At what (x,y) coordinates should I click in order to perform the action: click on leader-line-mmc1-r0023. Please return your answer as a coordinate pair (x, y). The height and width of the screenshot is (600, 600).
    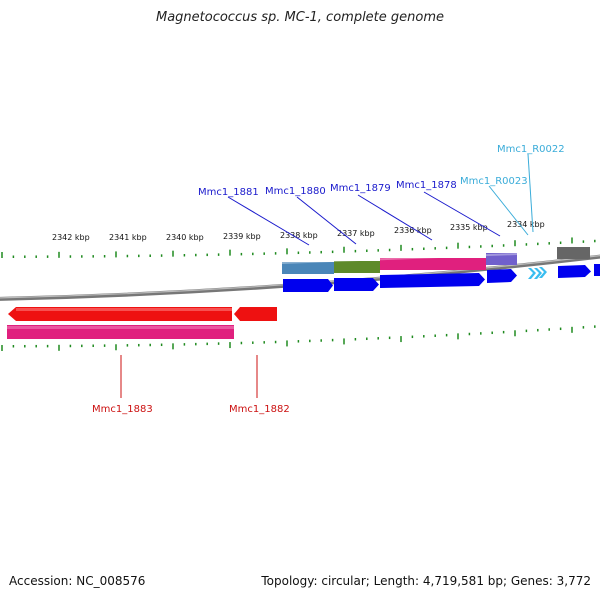
    Looking at the image, I should click on (508, 210).